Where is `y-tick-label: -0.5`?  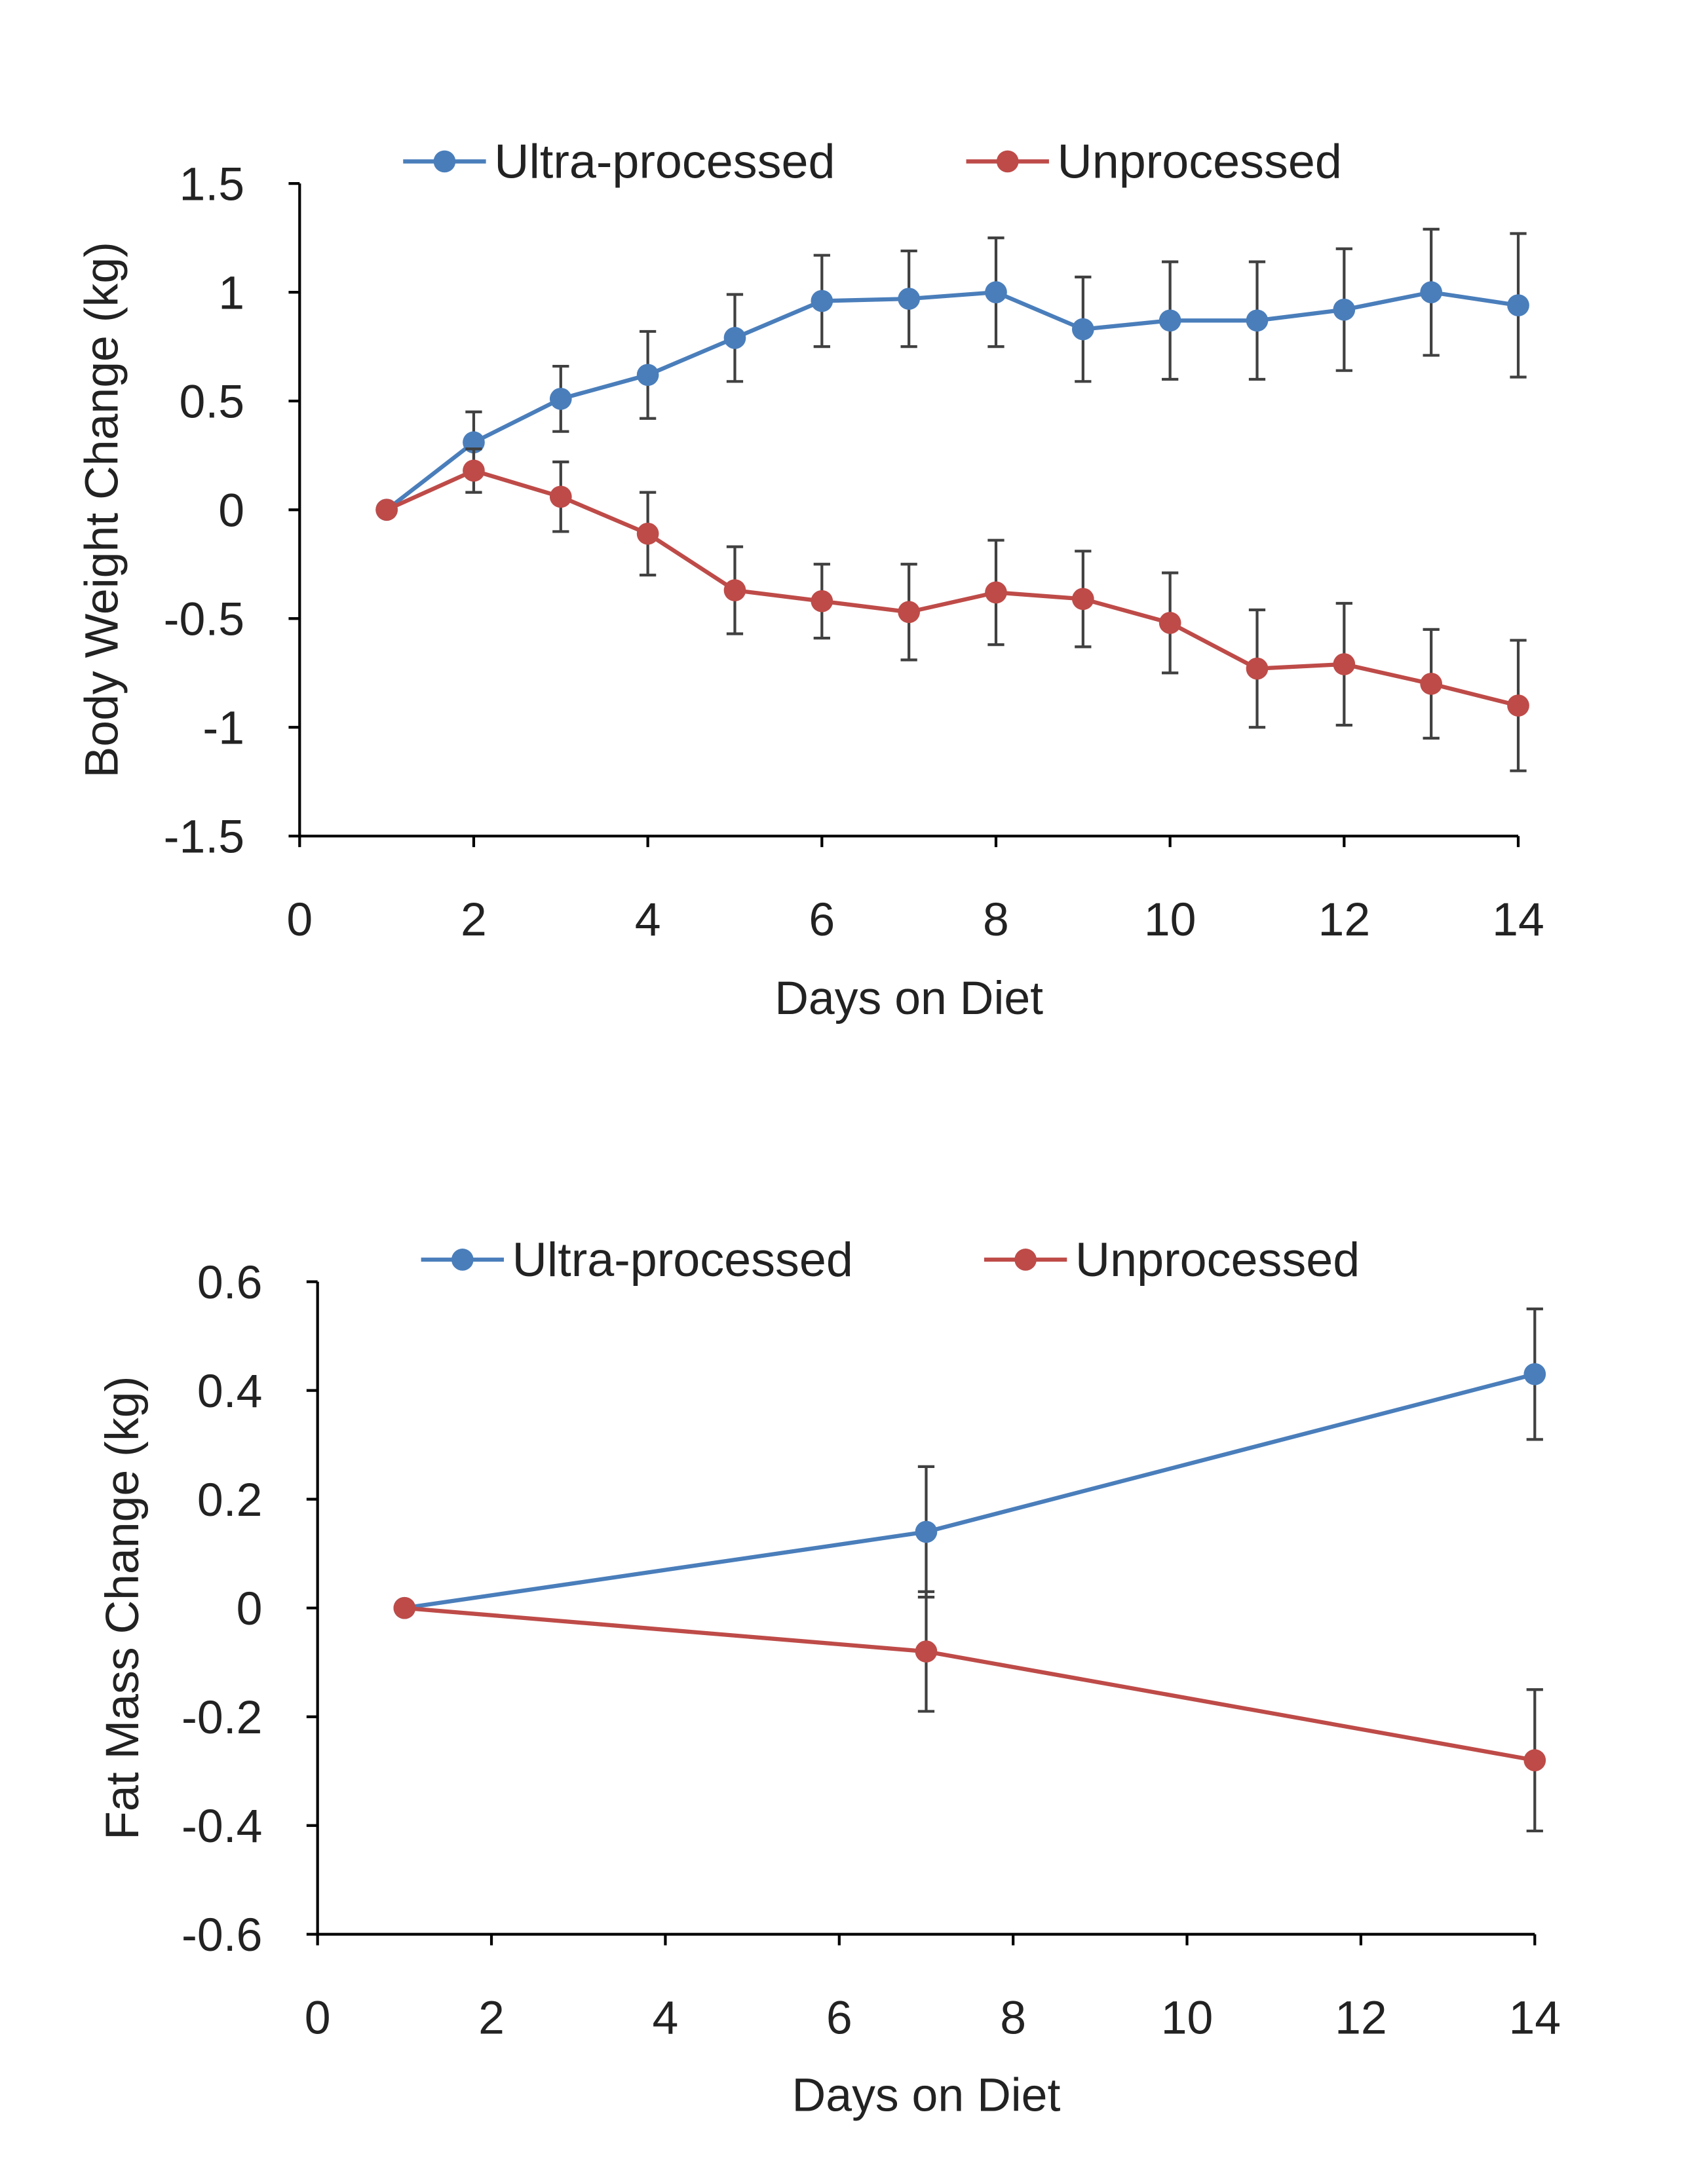 y-tick-label: -0.5 is located at coordinates (204, 619).